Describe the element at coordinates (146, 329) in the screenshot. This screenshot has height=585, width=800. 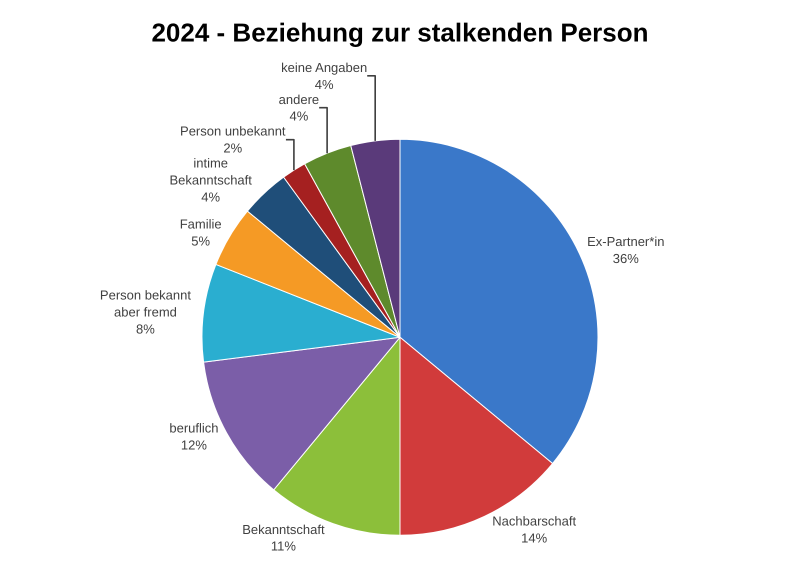
I see `data-label: 8%` at that location.